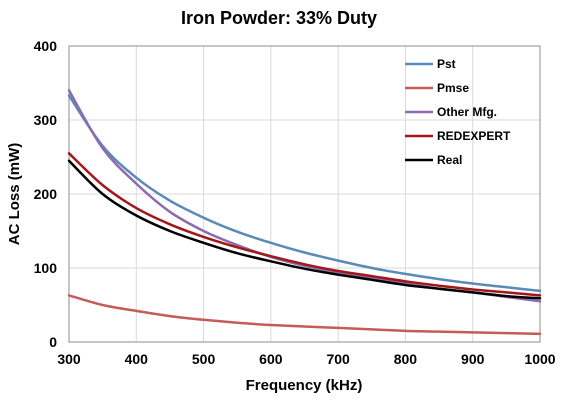 This screenshot has height=405, width=565. Describe the element at coordinates (137, 359) in the screenshot. I see `x-tick-label: 400` at that location.